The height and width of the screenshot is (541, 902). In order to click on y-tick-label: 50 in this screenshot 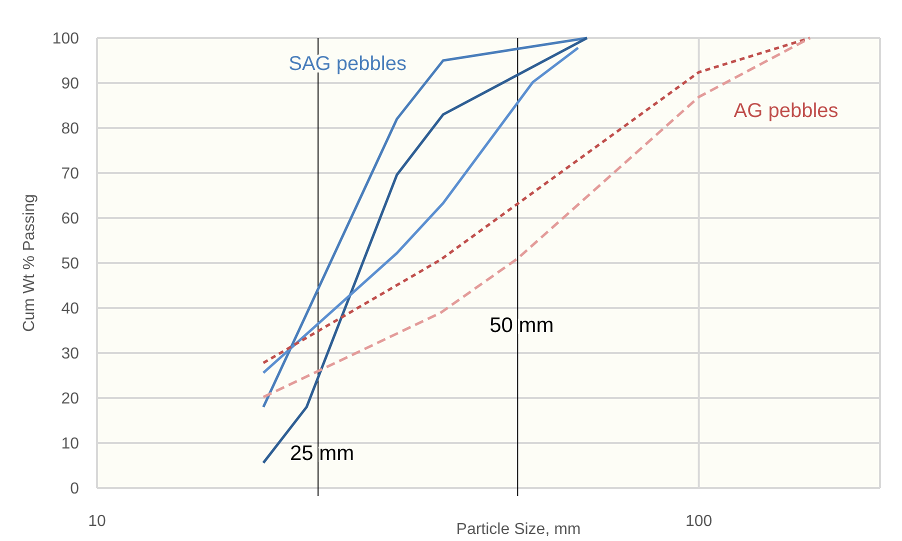, I will do `click(70, 264)`.